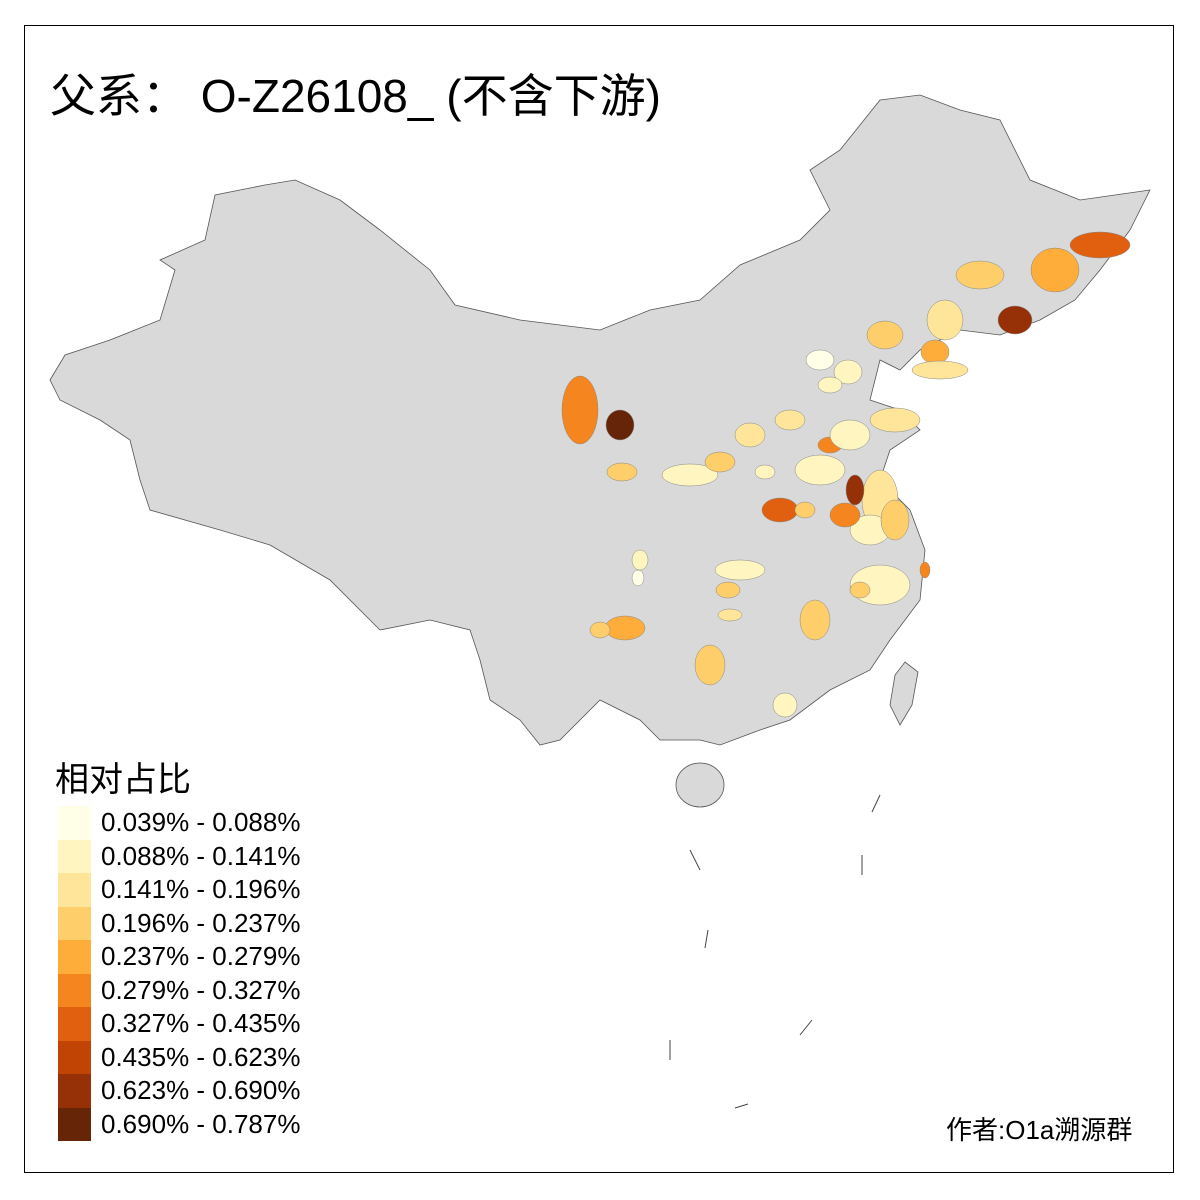 The width and height of the screenshot is (1200, 1200). Describe the element at coordinates (201, 989) in the screenshot. I see `legend-label: 0.279% - 0.327%` at that location.